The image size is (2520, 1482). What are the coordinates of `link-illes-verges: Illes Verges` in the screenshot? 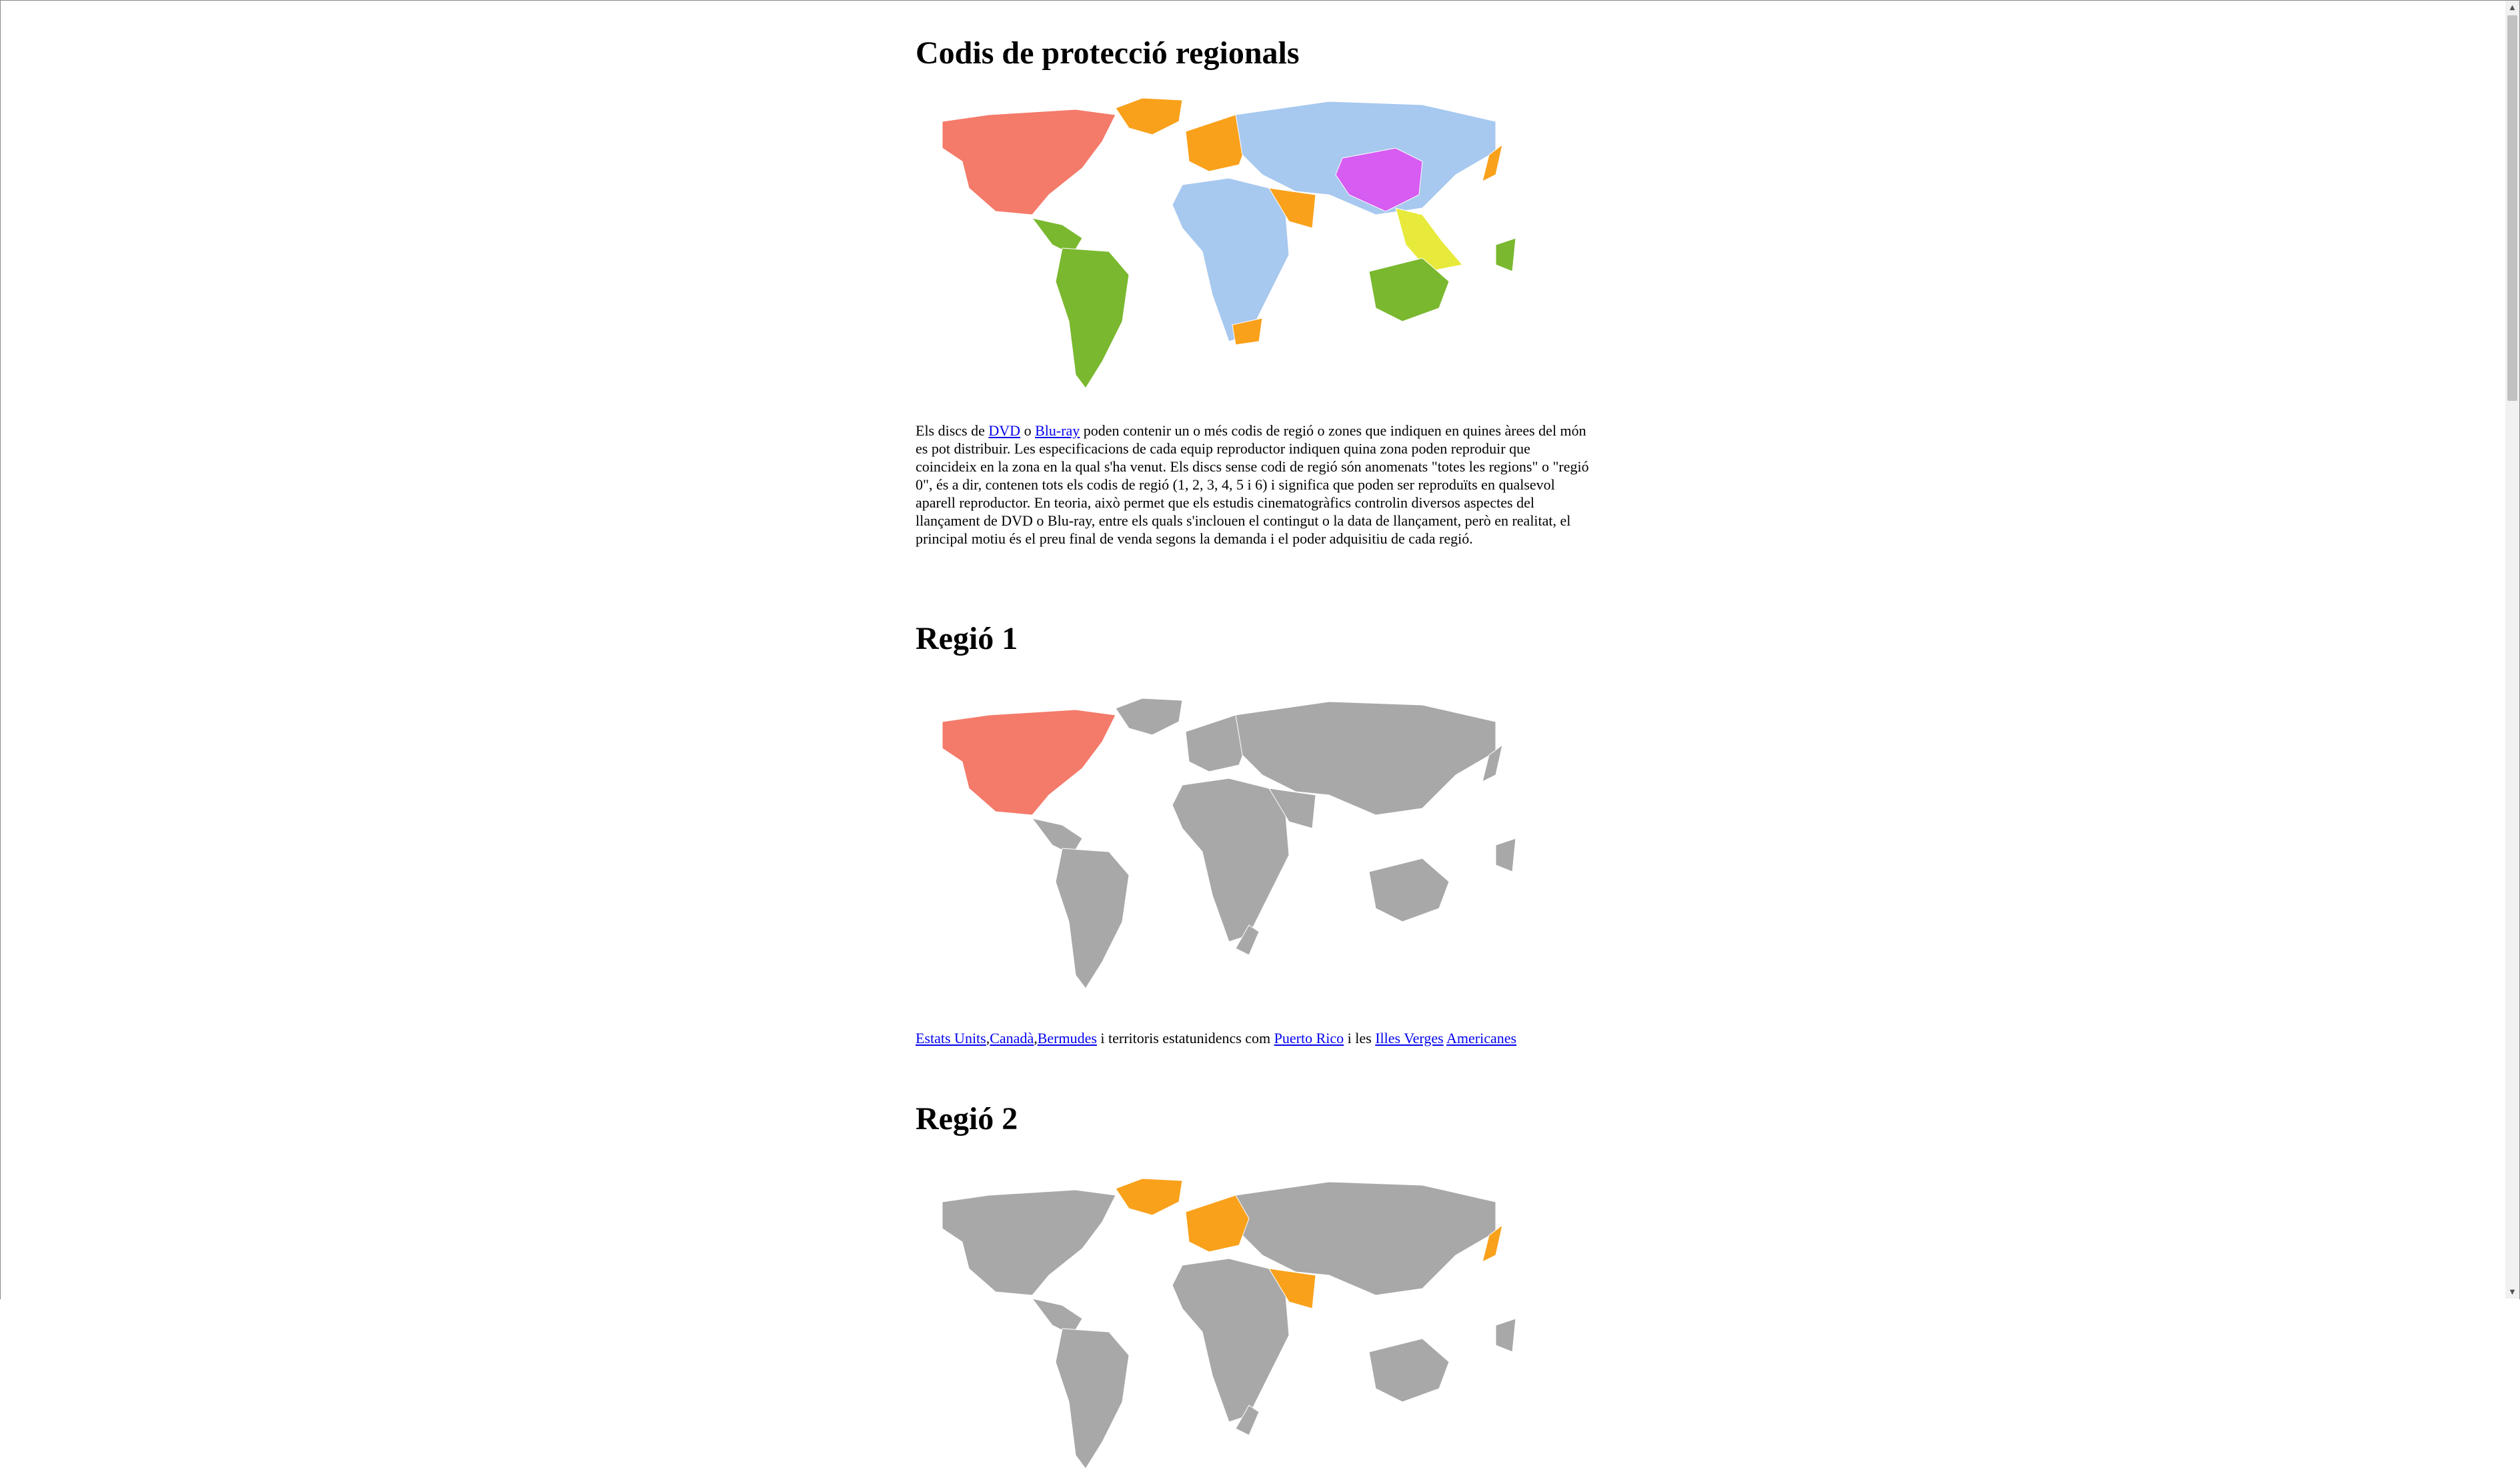 It's located at (1409, 1038).